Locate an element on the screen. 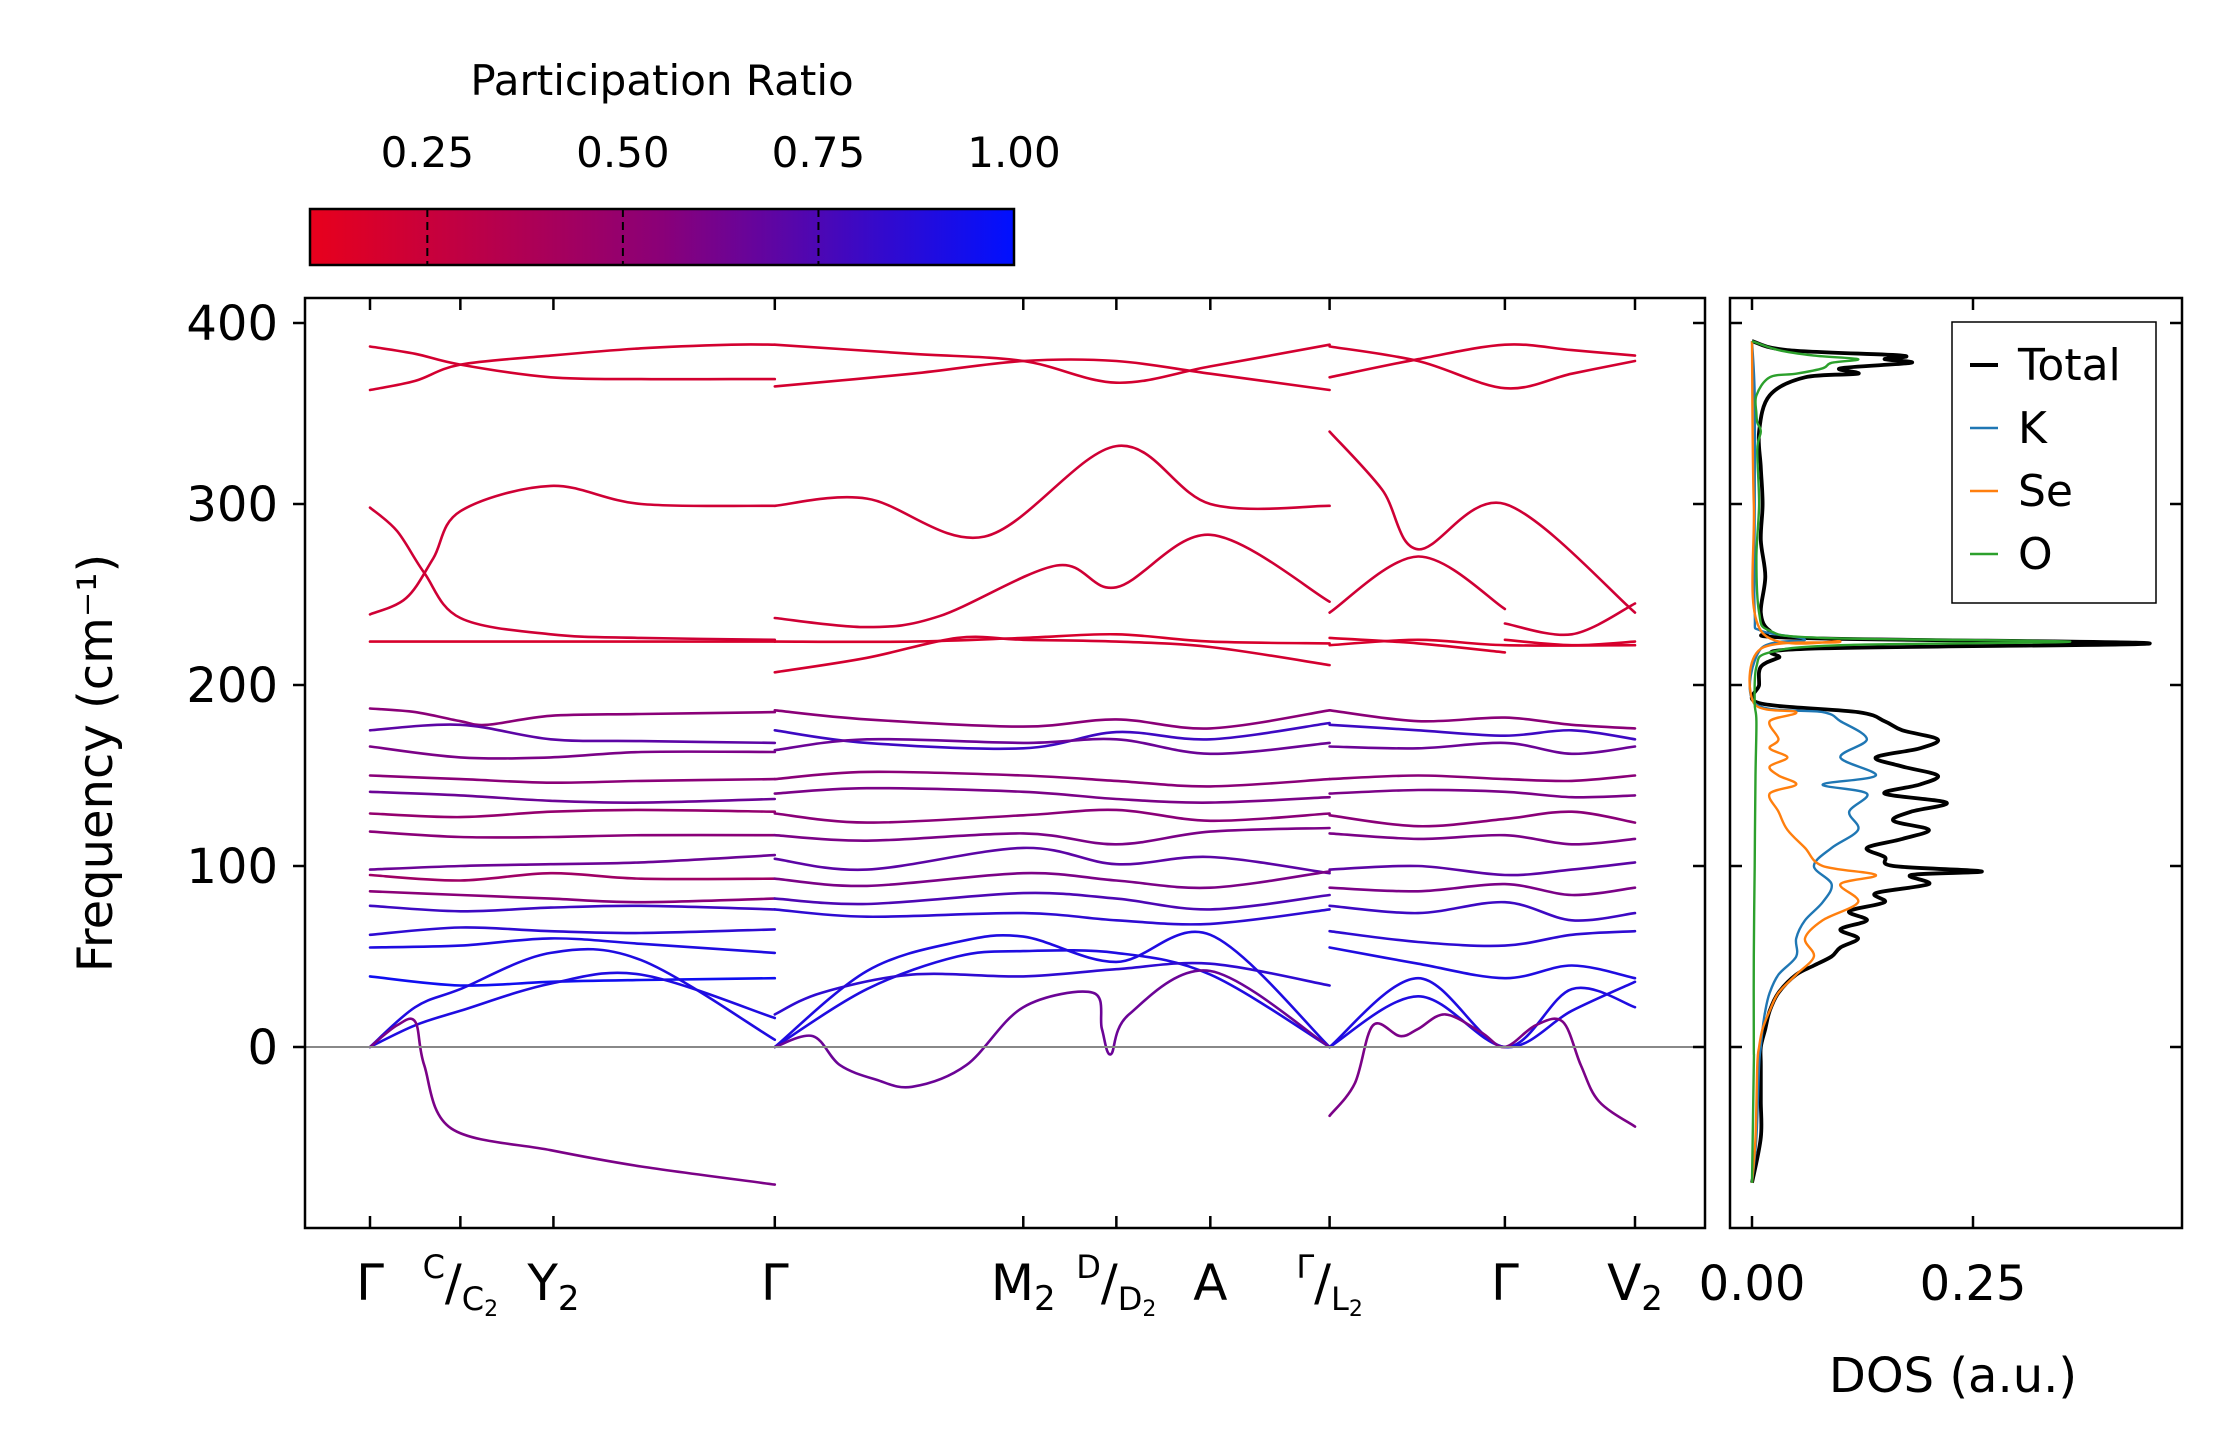 The height and width of the screenshot is (1455, 2222). colorbar-ticks: 0.25 0.50 0.75 1.00 is located at coordinates (721, 196).